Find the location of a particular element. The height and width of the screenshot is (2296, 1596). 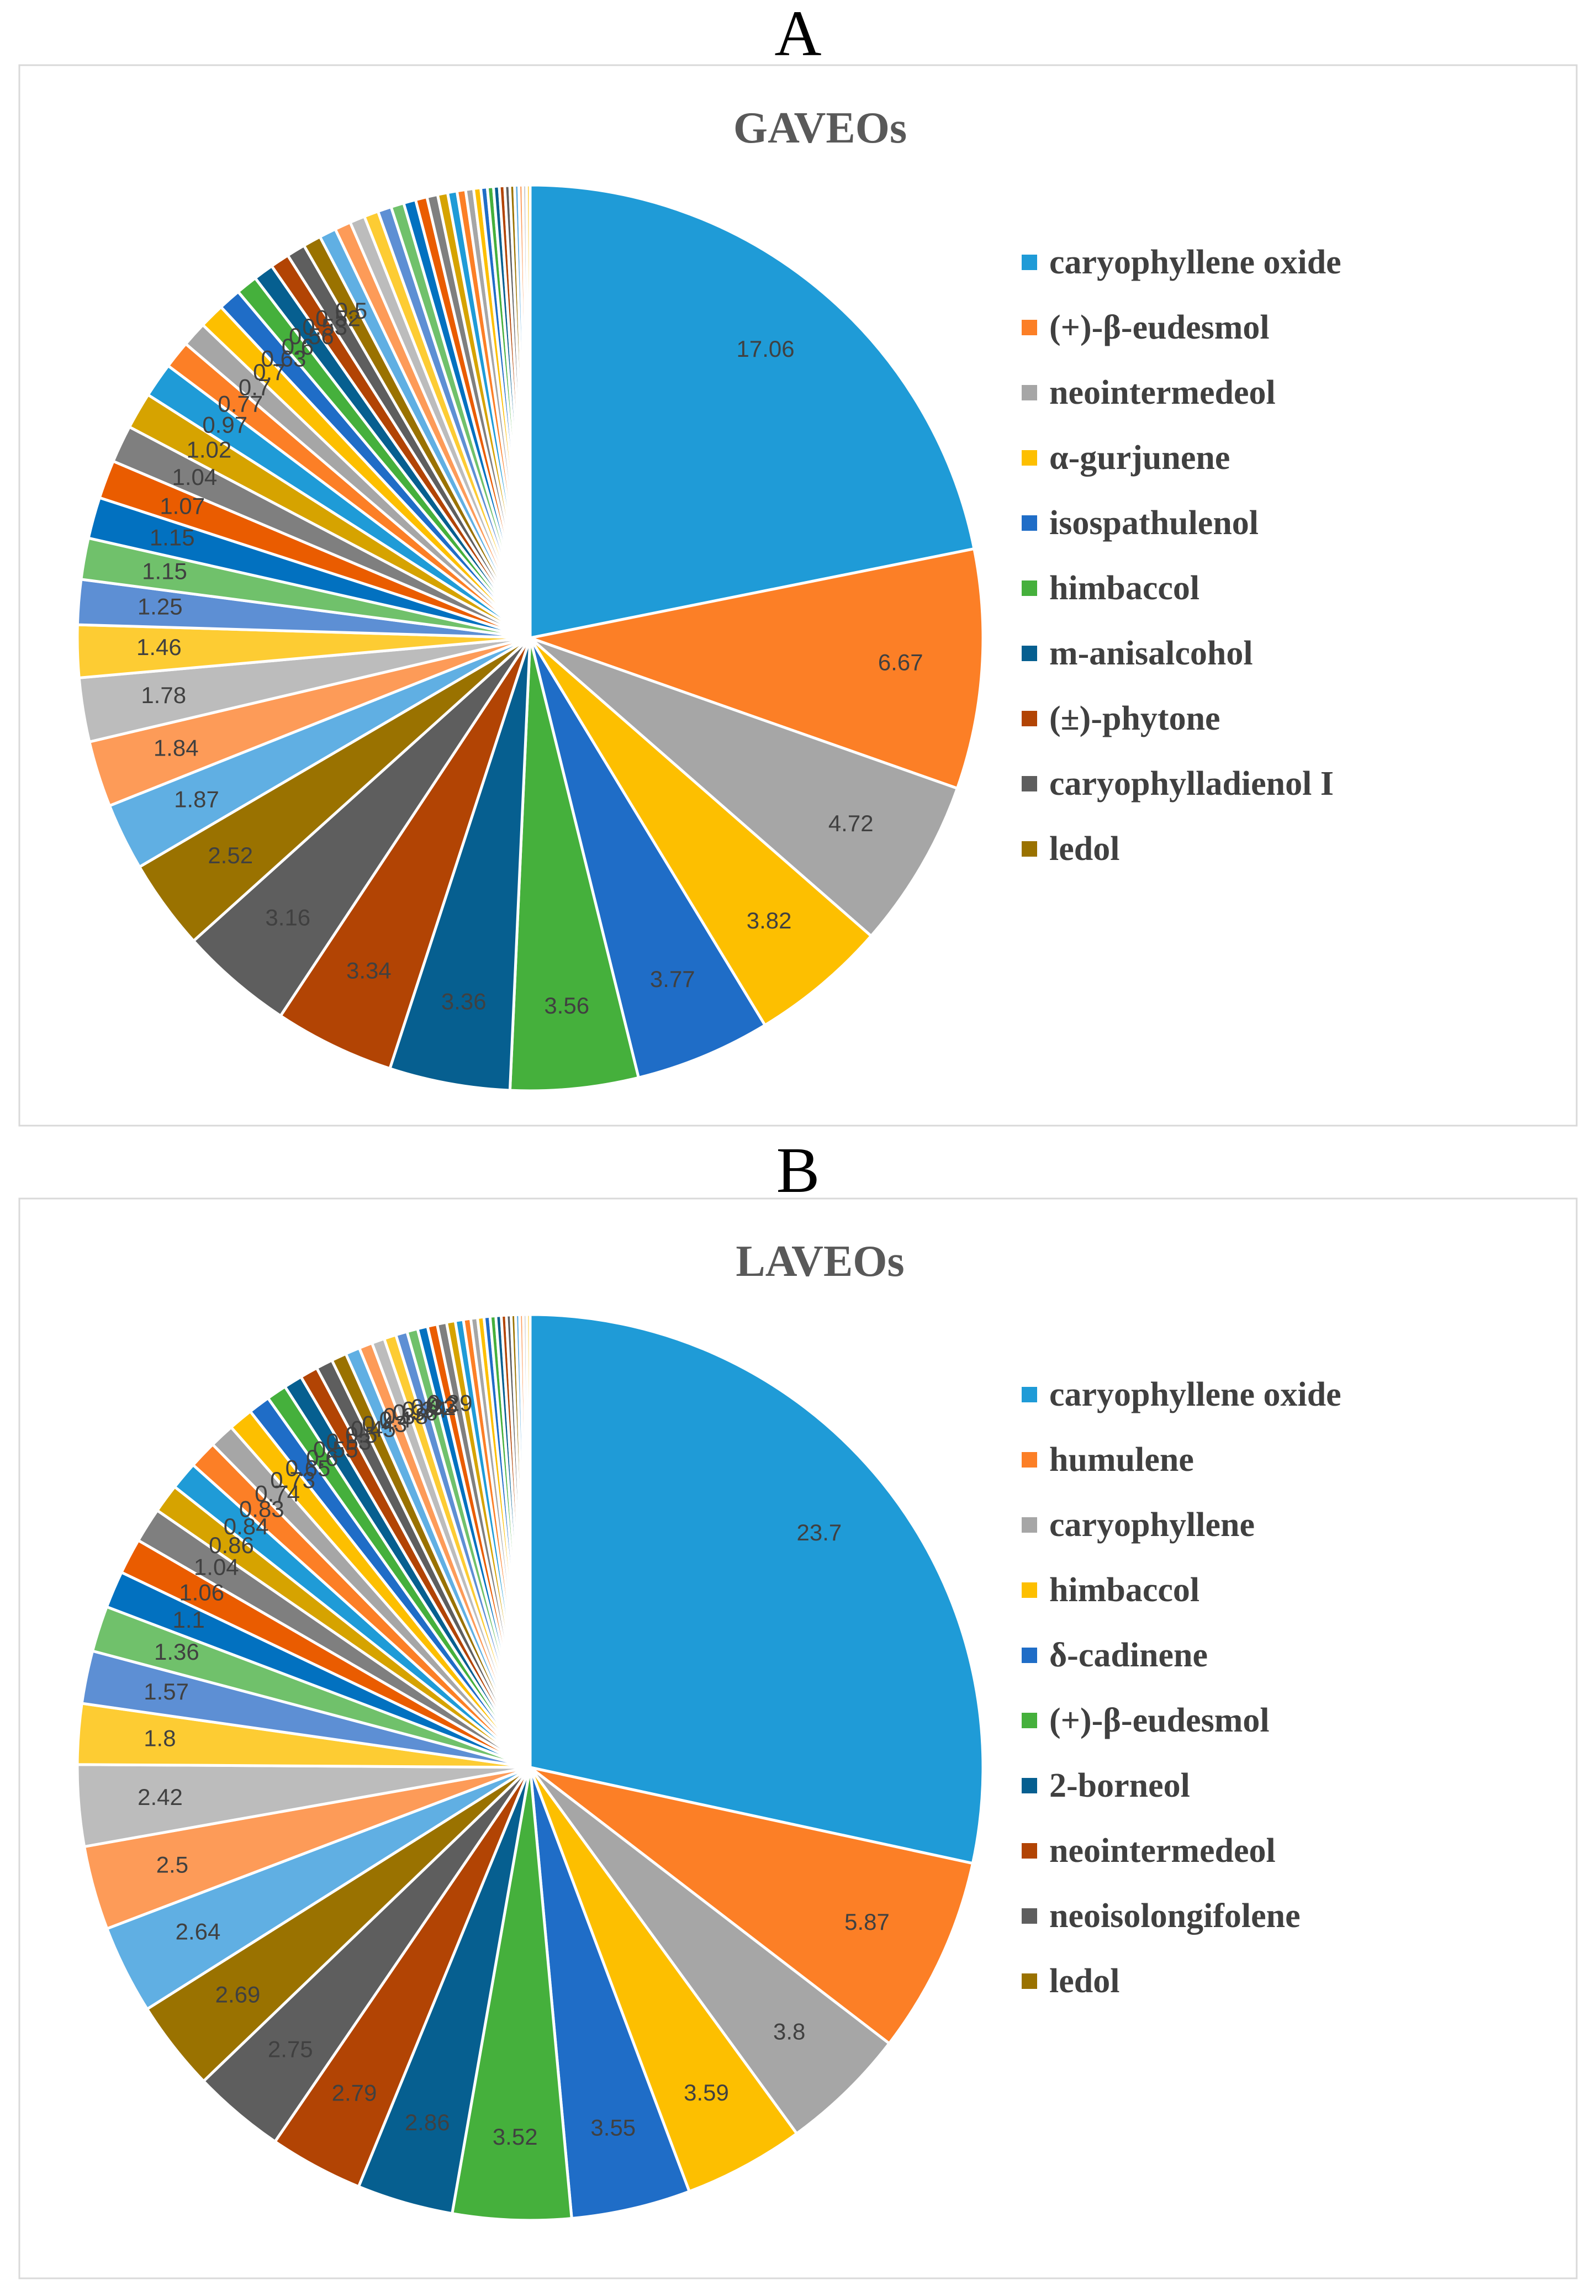

pie-b-data-label: 2.64 is located at coordinates (198, 1932).